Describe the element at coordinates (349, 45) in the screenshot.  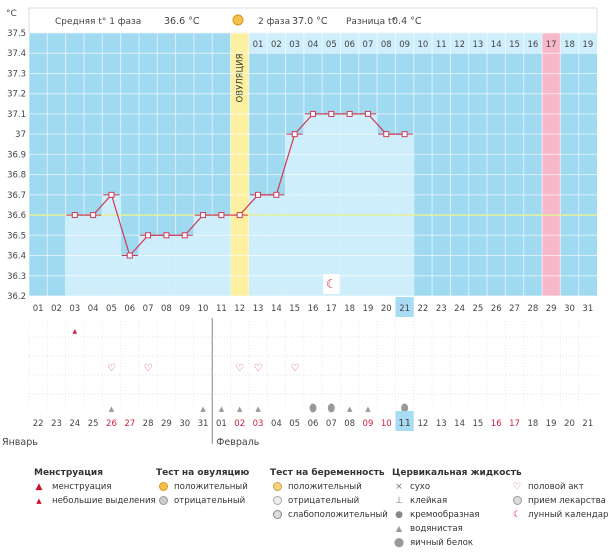
I see `post-ovulation-day: 06` at that location.